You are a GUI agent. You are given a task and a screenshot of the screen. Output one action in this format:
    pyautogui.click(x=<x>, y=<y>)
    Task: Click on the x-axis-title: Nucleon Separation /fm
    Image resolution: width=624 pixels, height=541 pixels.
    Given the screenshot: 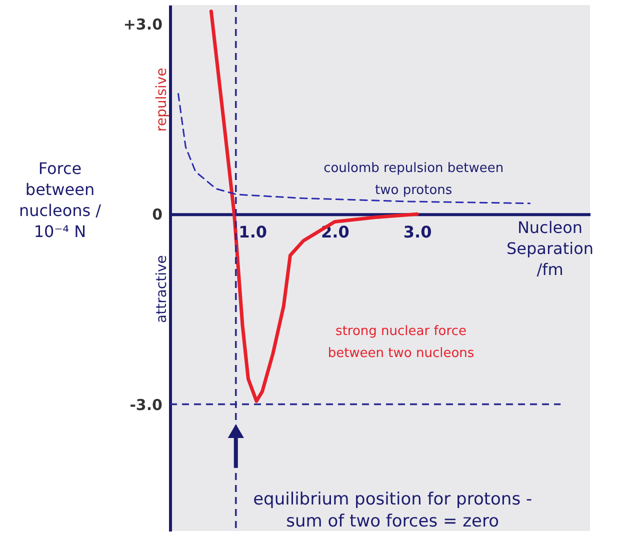 What is the action you would take?
    pyautogui.click(x=550, y=249)
    